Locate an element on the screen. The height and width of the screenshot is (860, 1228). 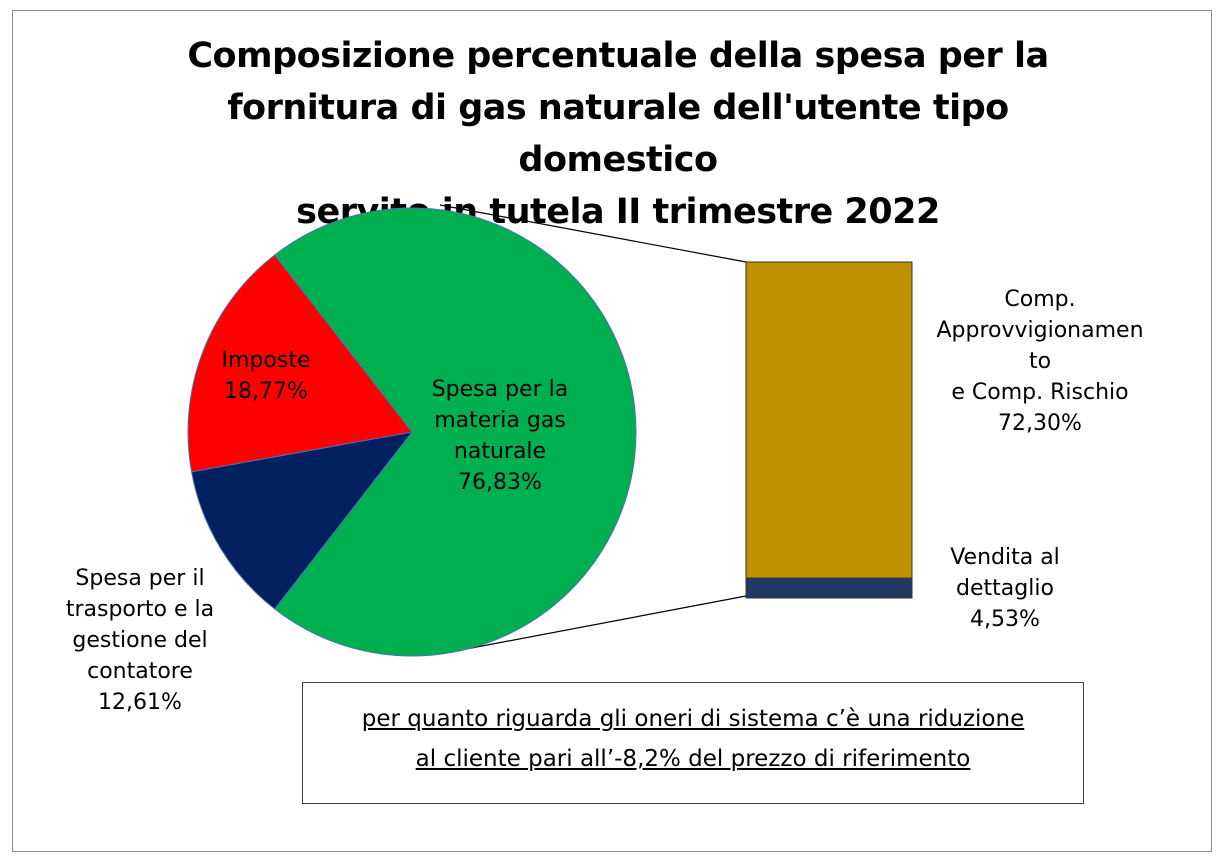
connector-line-bottom is located at coordinates (593, 625).